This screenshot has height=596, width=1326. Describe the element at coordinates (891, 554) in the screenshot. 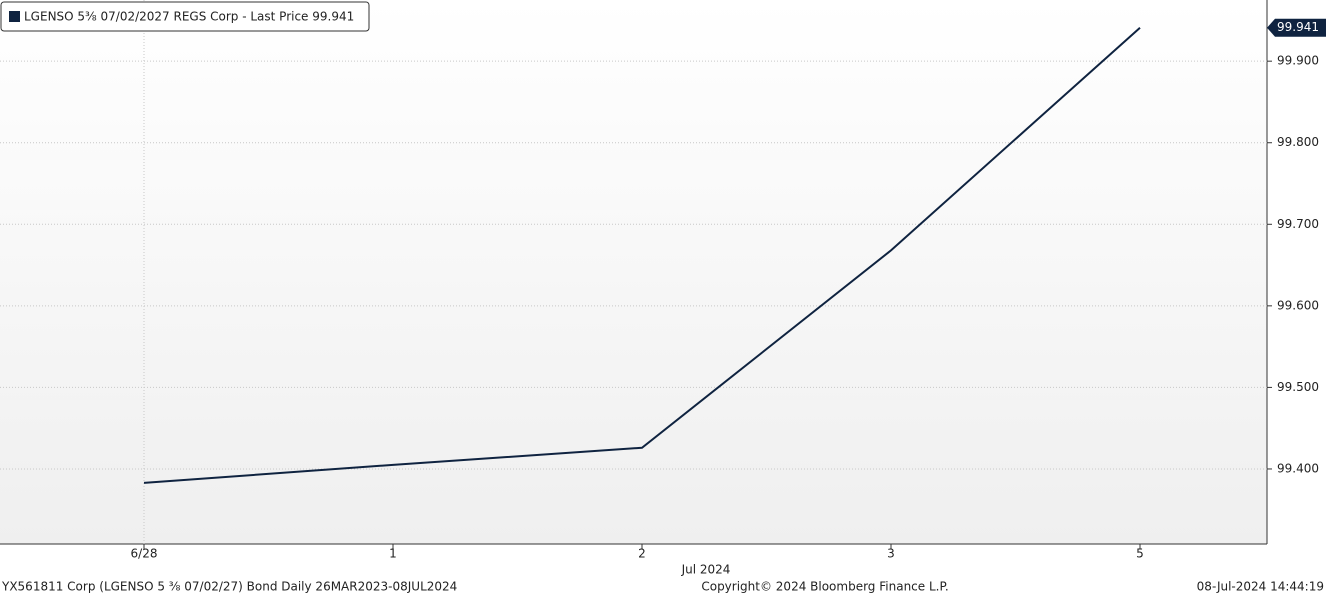

I see `x-tick-label: 3` at that location.